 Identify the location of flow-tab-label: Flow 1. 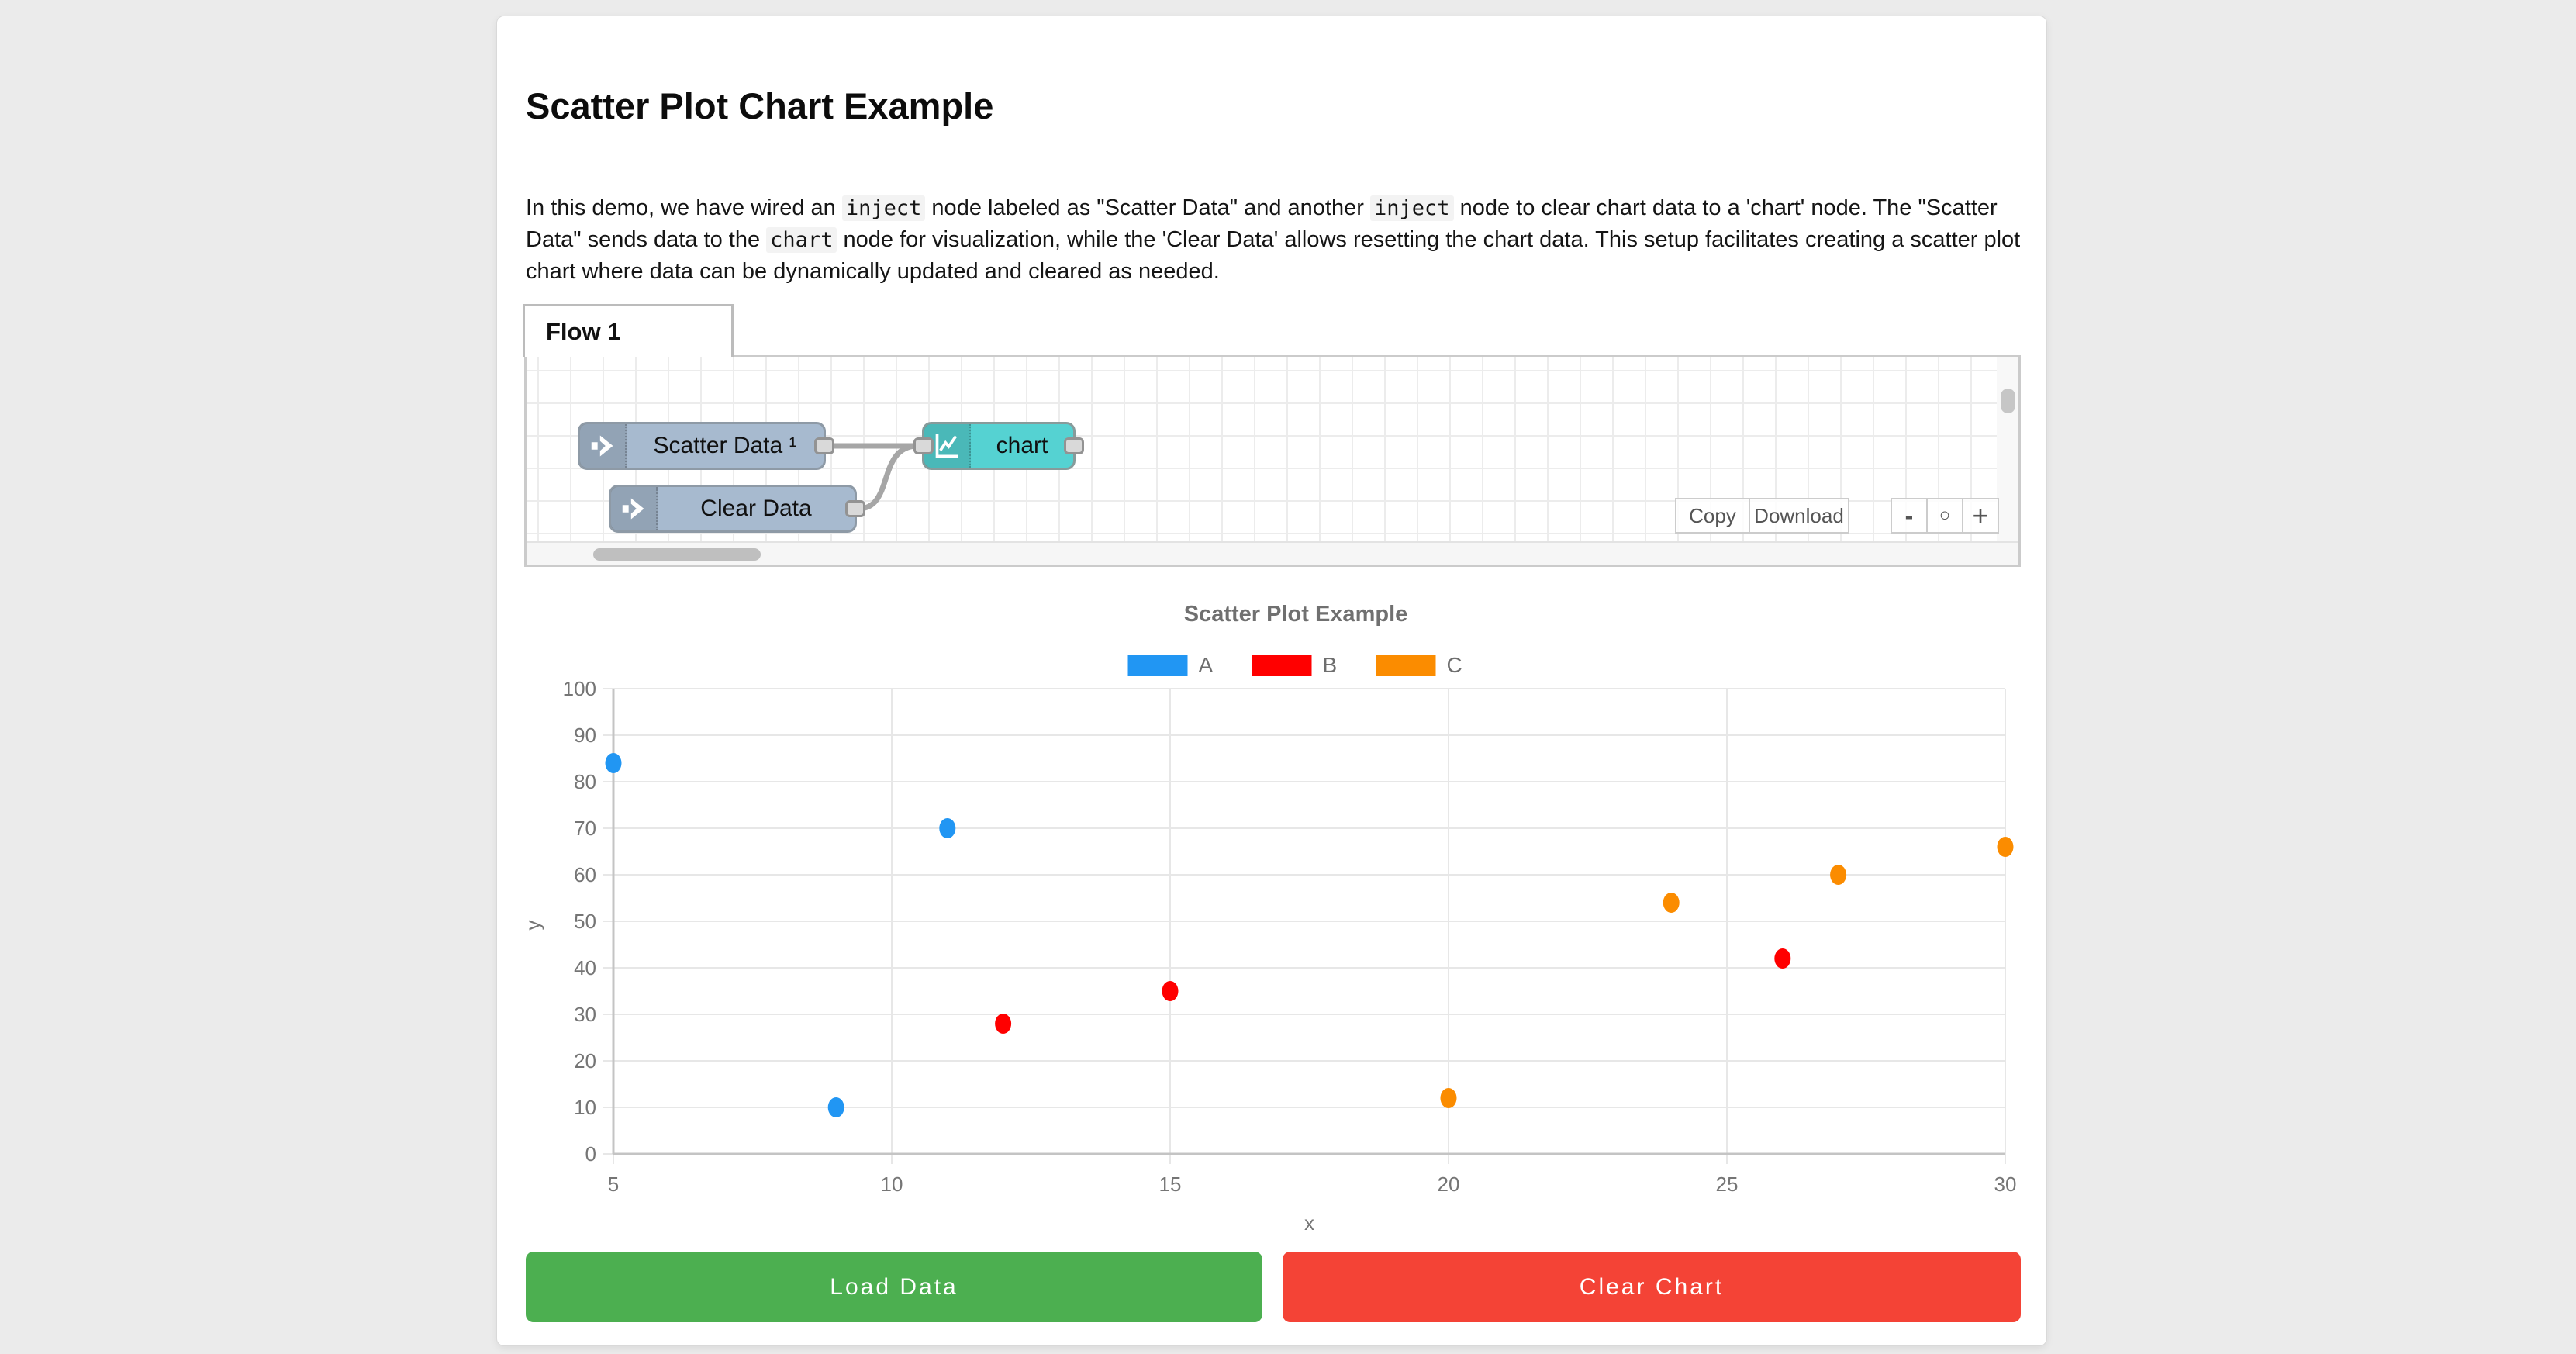
(583, 332).